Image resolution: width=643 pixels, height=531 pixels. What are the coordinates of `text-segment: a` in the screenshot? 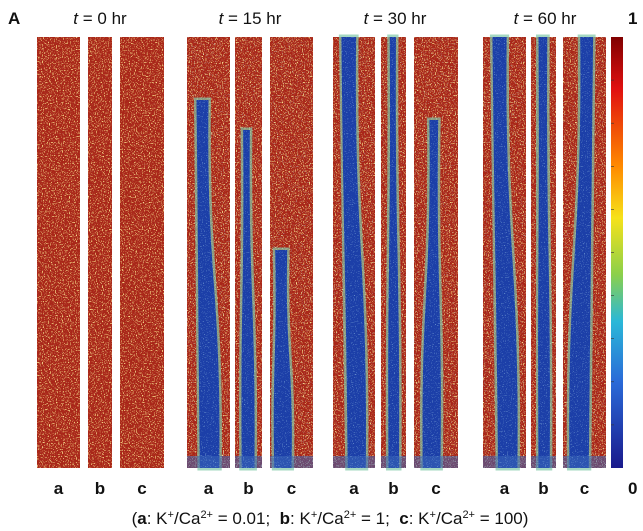 It's located at (142, 518).